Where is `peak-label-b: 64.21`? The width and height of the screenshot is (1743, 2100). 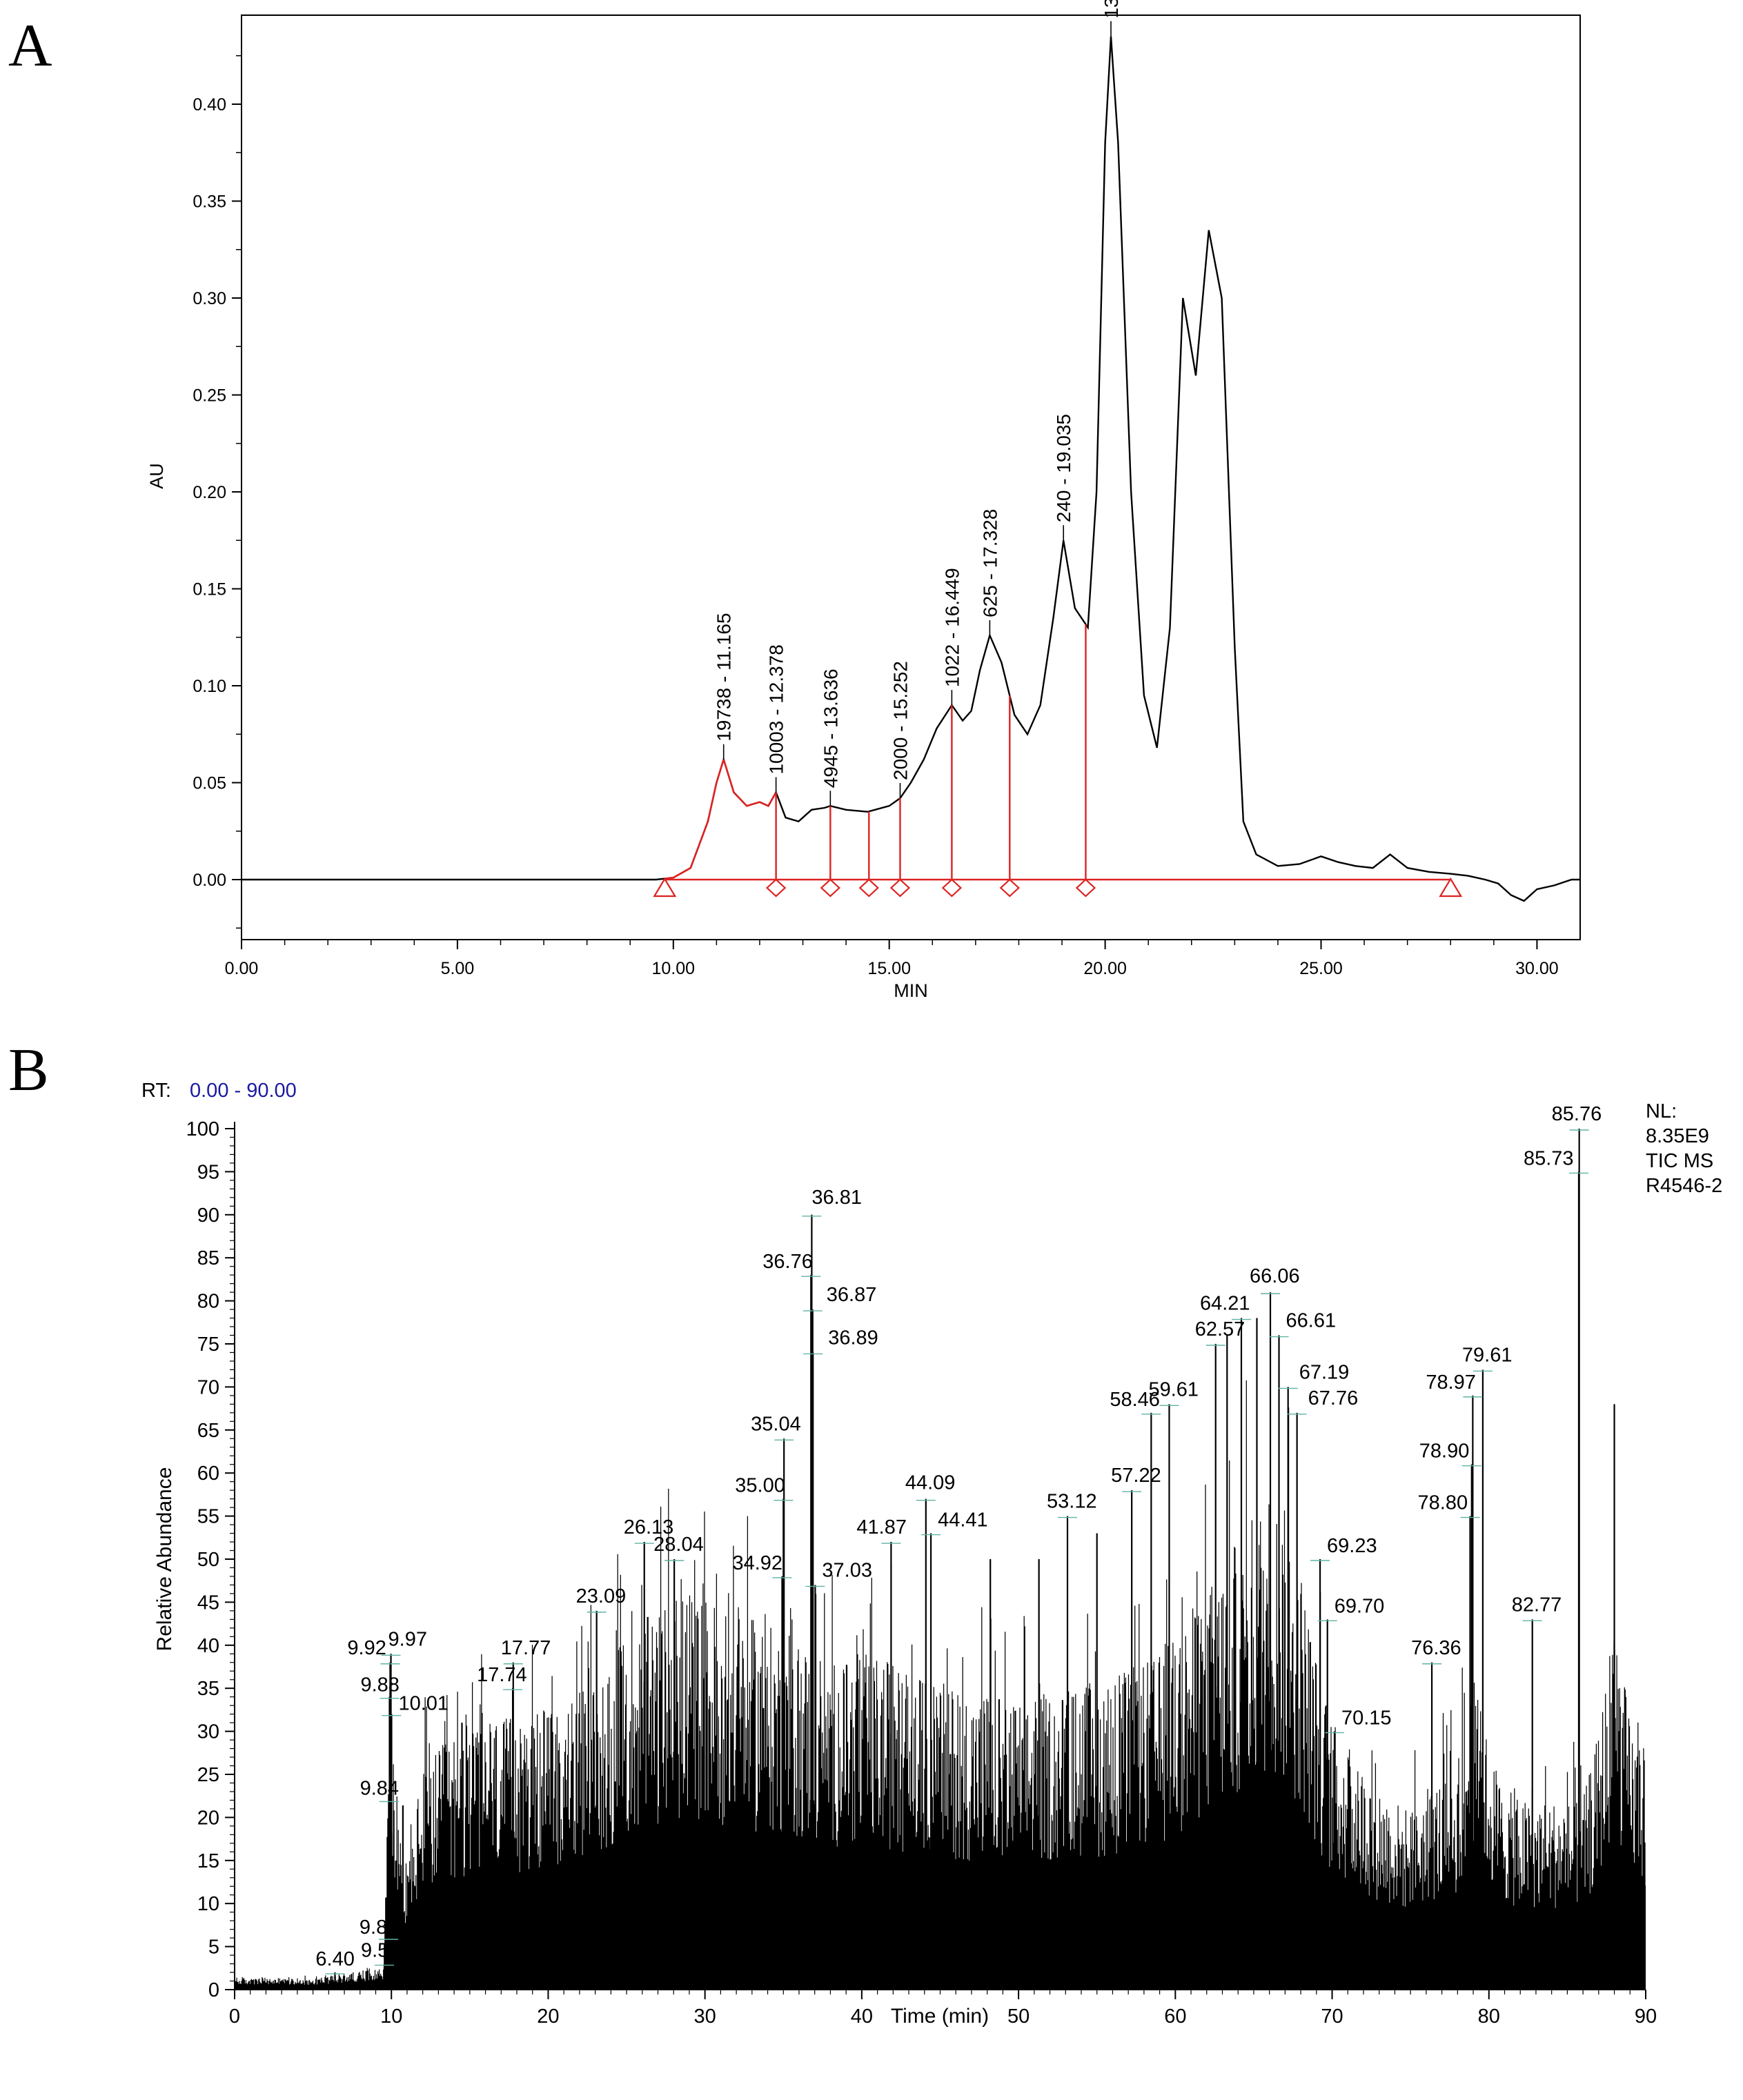
peak-label-b: 64.21 is located at coordinates (1225, 1304).